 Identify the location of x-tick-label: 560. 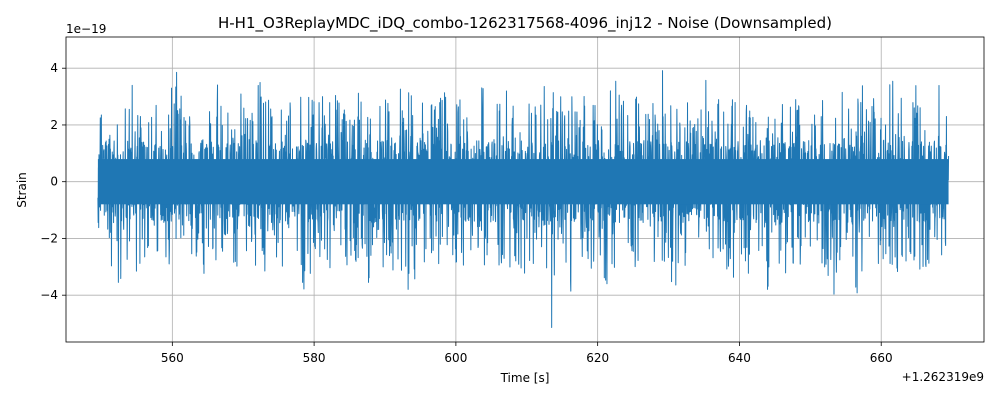
(172, 358).